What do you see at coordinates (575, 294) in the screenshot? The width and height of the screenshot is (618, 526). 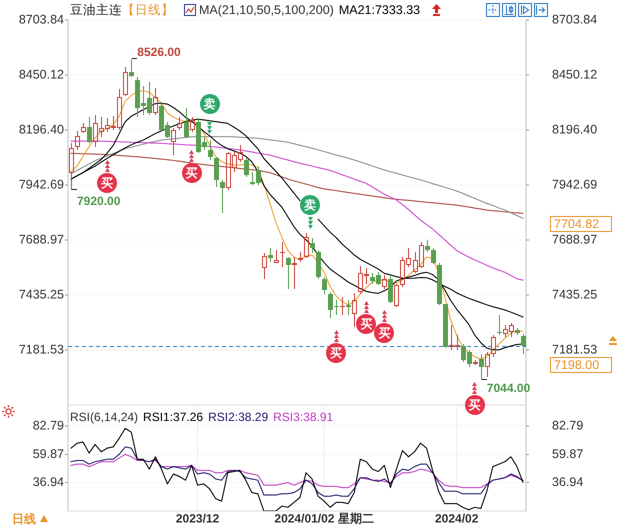 I see `y2-tick-label: 7435.25` at bounding box center [575, 294].